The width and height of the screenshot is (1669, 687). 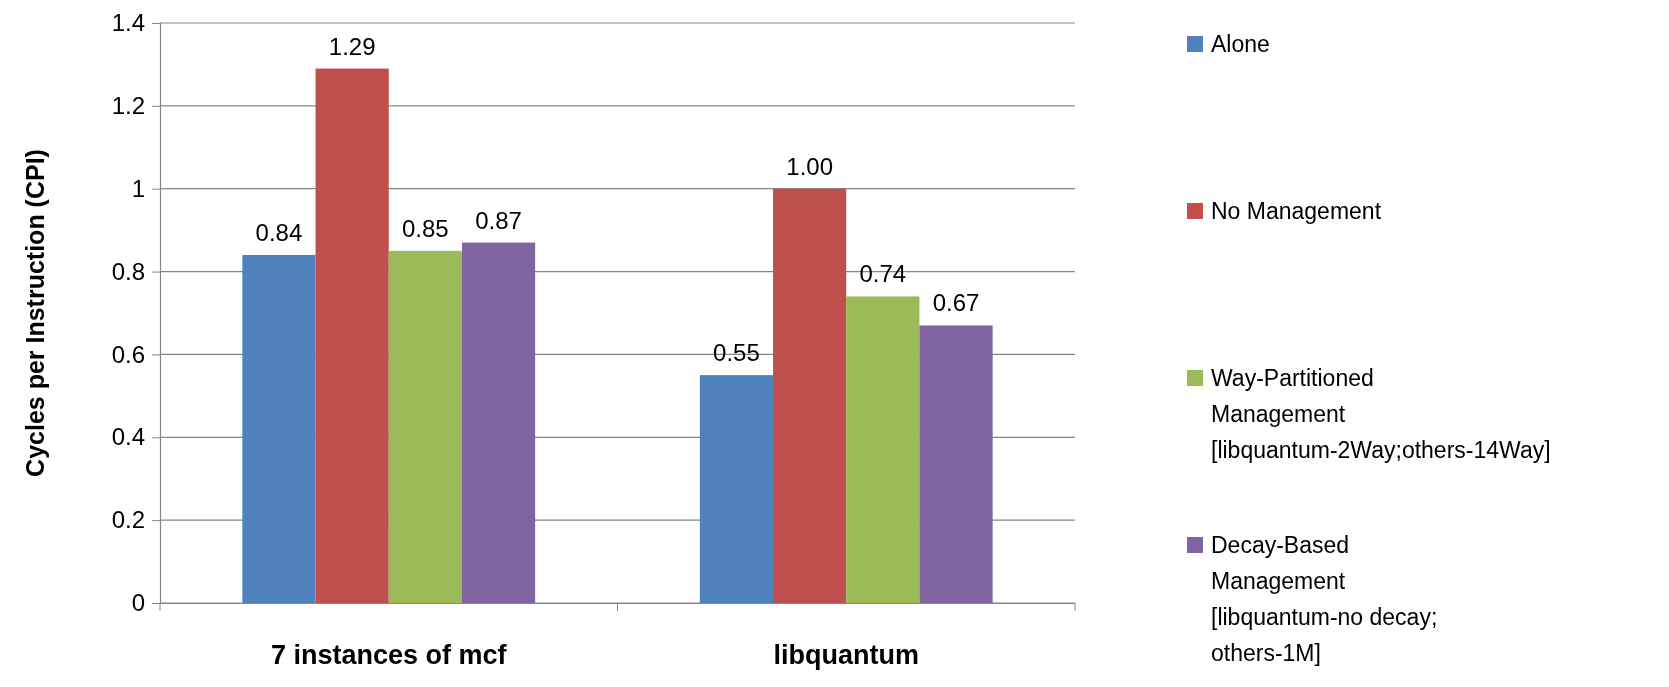 What do you see at coordinates (35, 313) in the screenshot?
I see `y-axis-title: Cycles per Instruction (CPI)` at bounding box center [35, 313].